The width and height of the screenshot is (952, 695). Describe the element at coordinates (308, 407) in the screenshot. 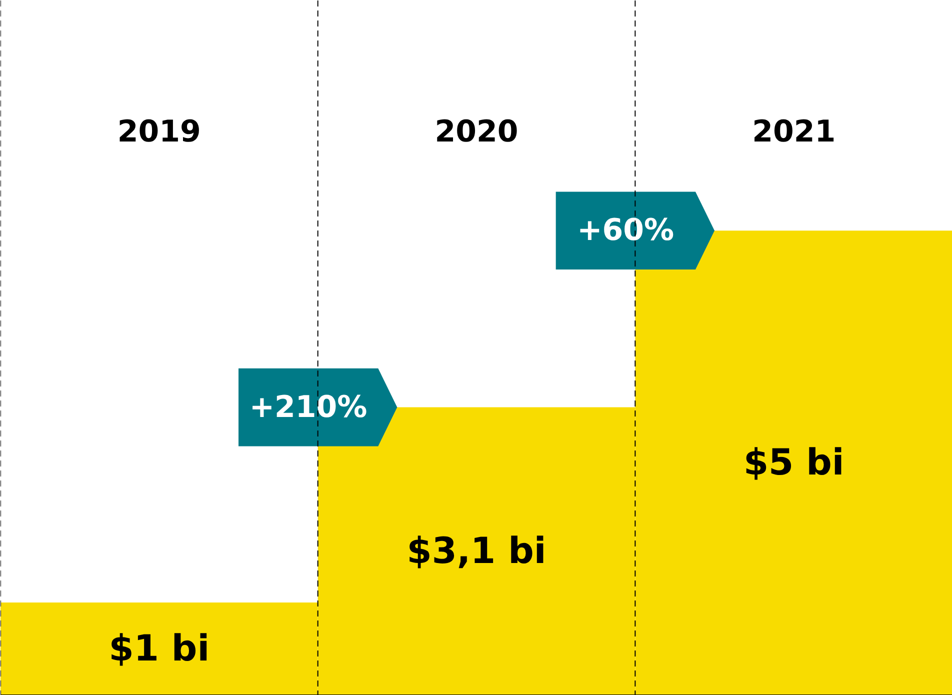

I see `annotation: +210%` at that location.